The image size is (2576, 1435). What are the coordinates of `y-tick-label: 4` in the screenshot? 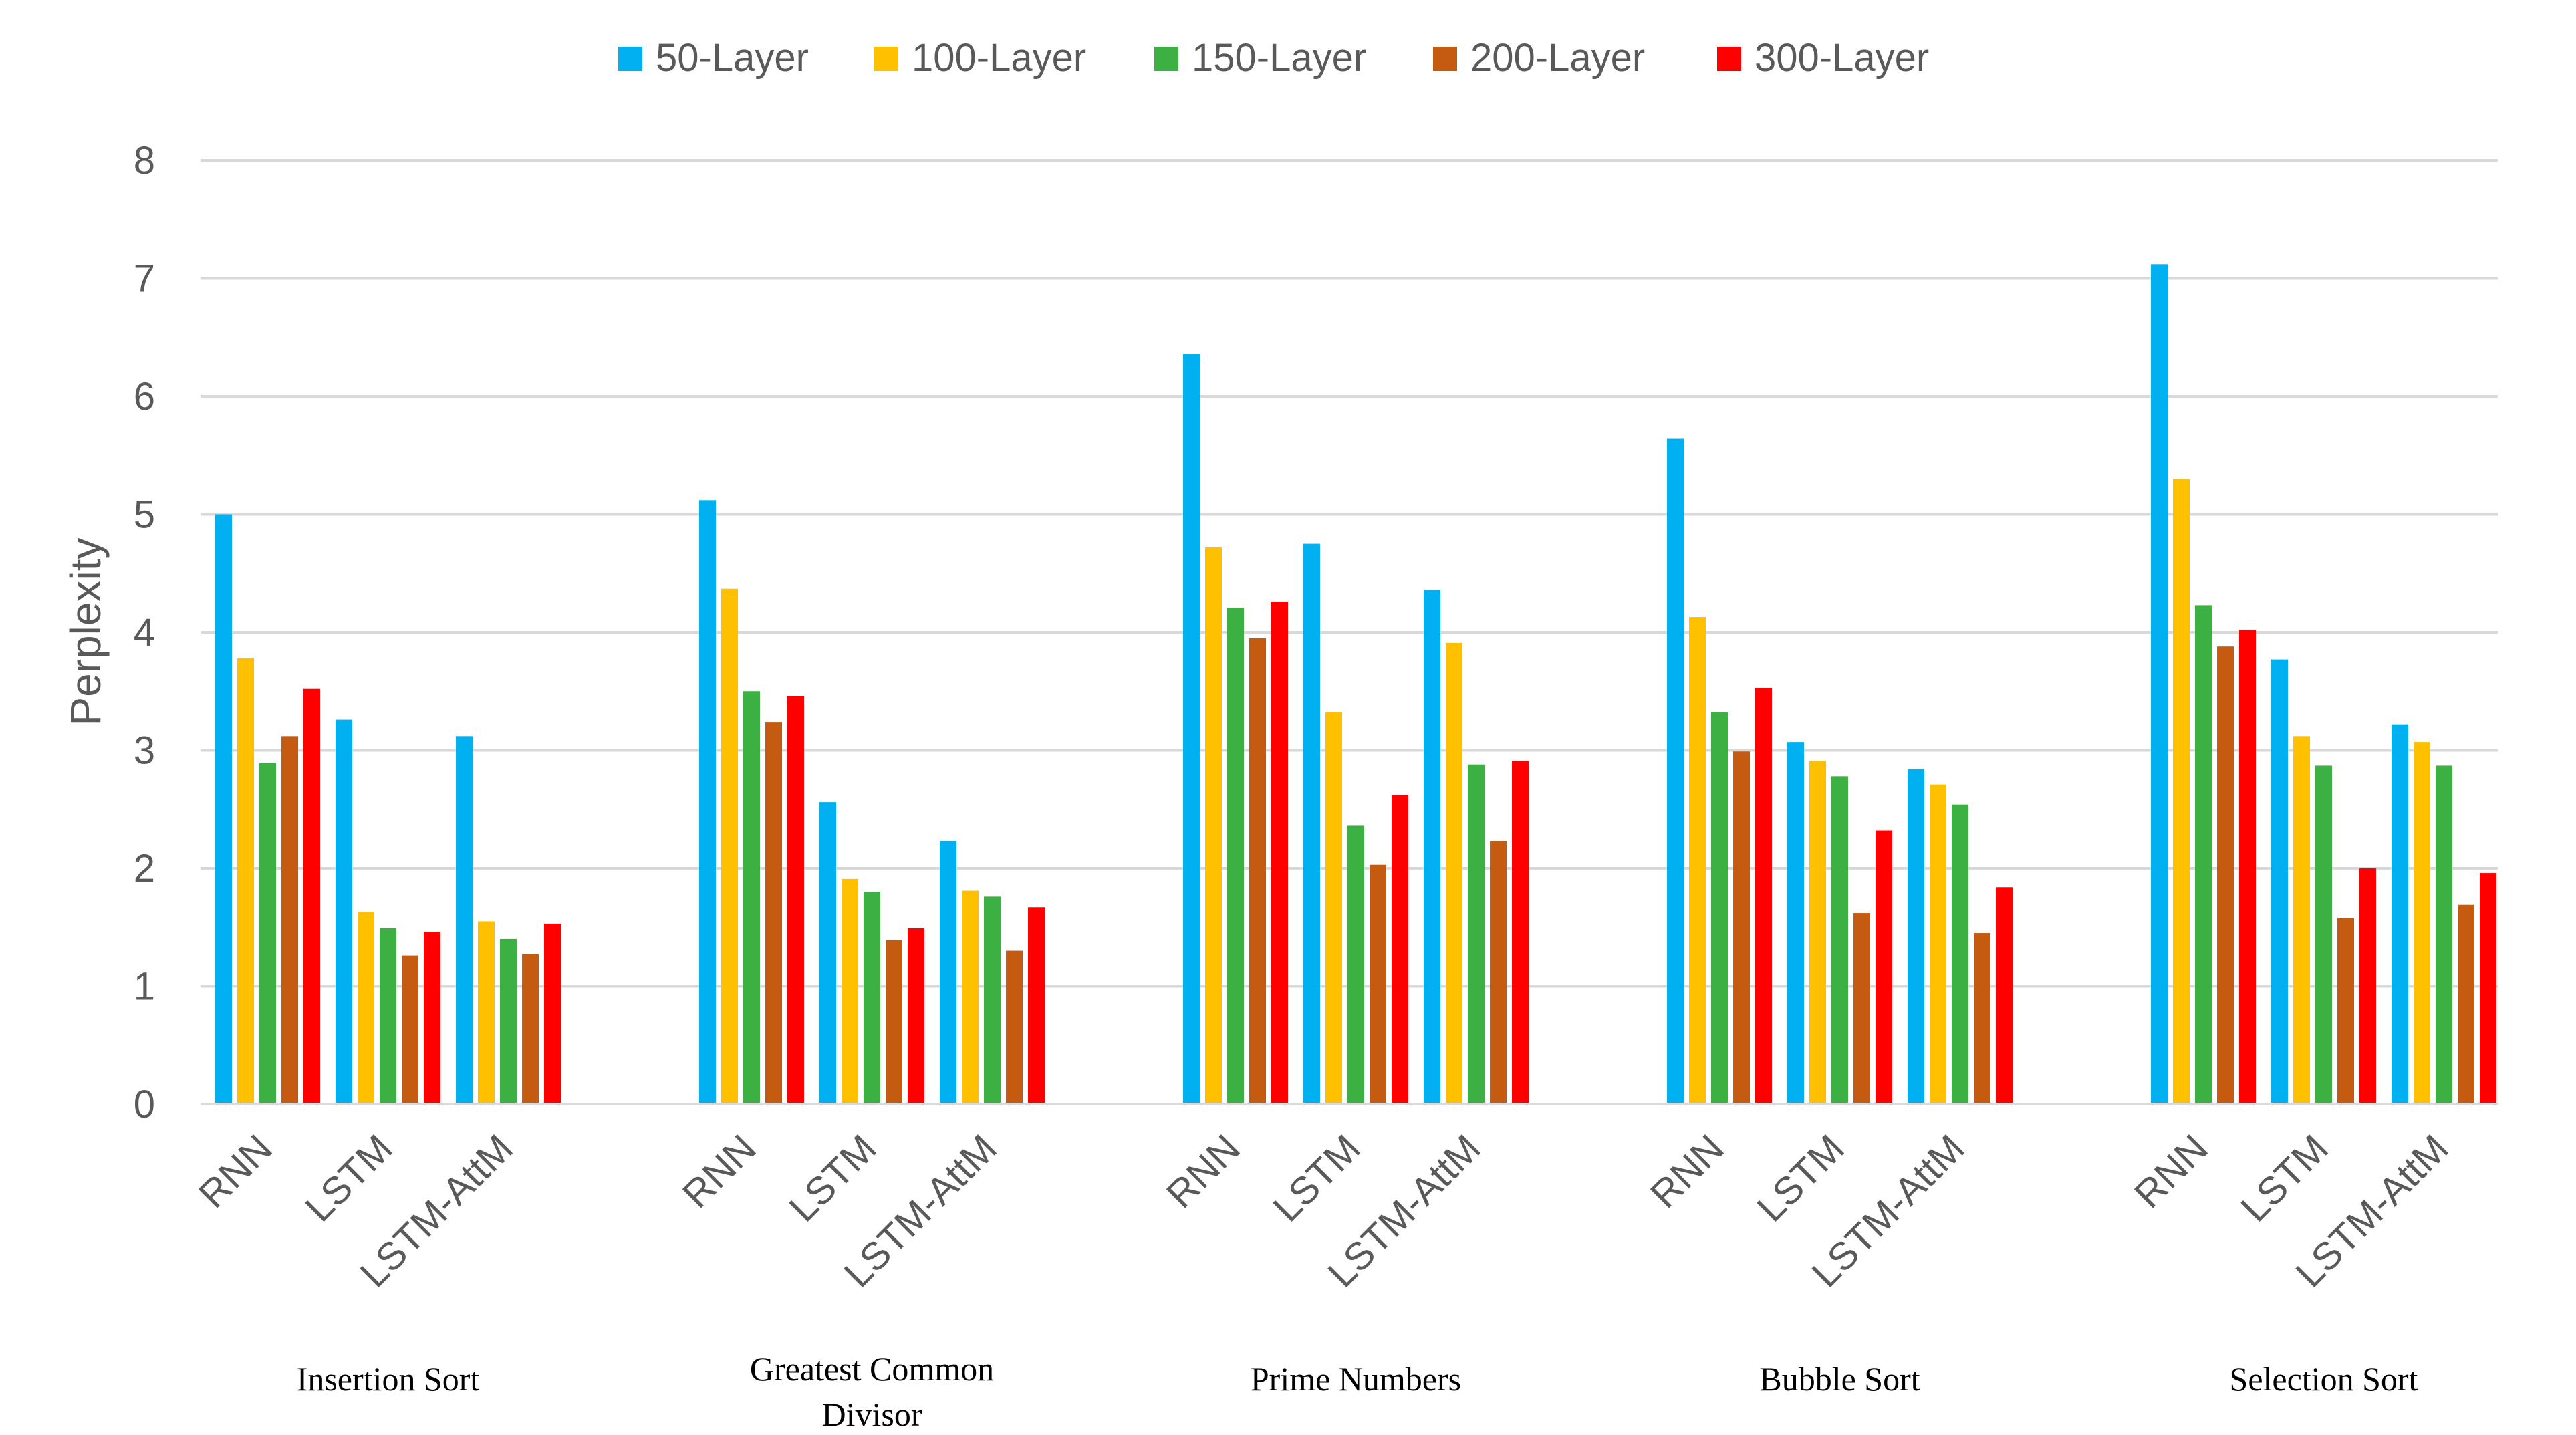 It's located at (145, 632).